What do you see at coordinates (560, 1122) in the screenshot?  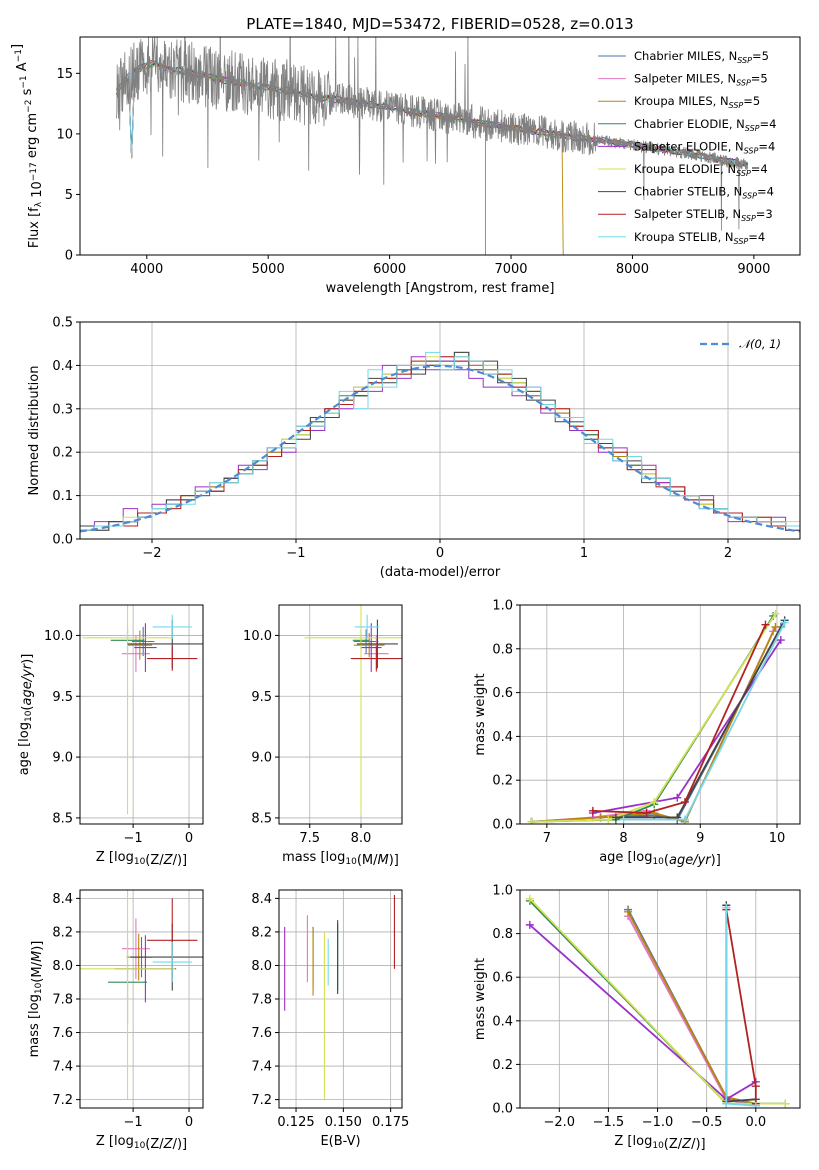 I see `massweight-vs-z-xtick-label: −2.0` at bounding box center [560, 1122].